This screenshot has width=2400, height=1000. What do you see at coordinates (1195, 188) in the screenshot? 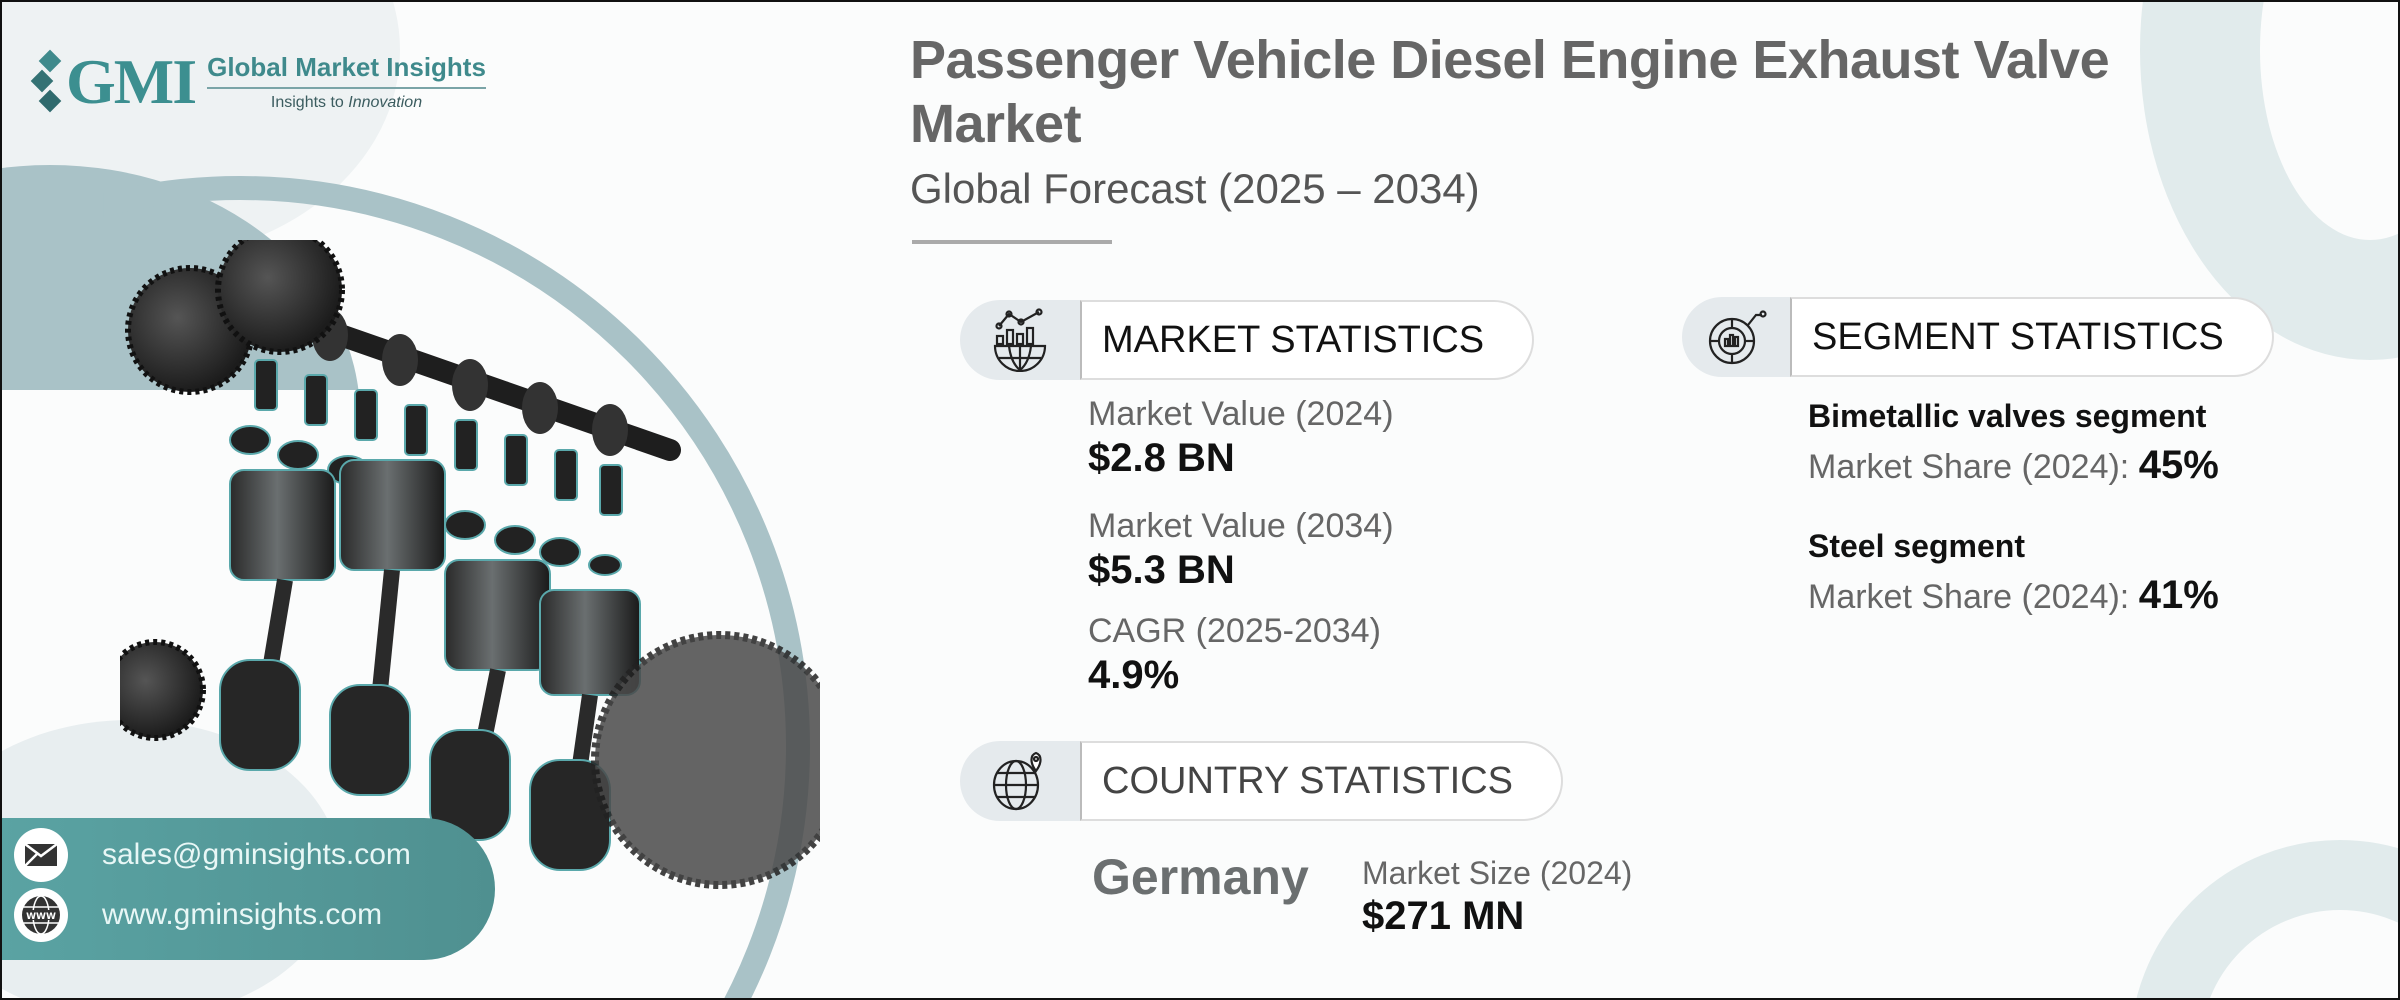
I see `page-subtitle: Global Forecast (2025 – 2034)` at bounding box center [1195, 188].